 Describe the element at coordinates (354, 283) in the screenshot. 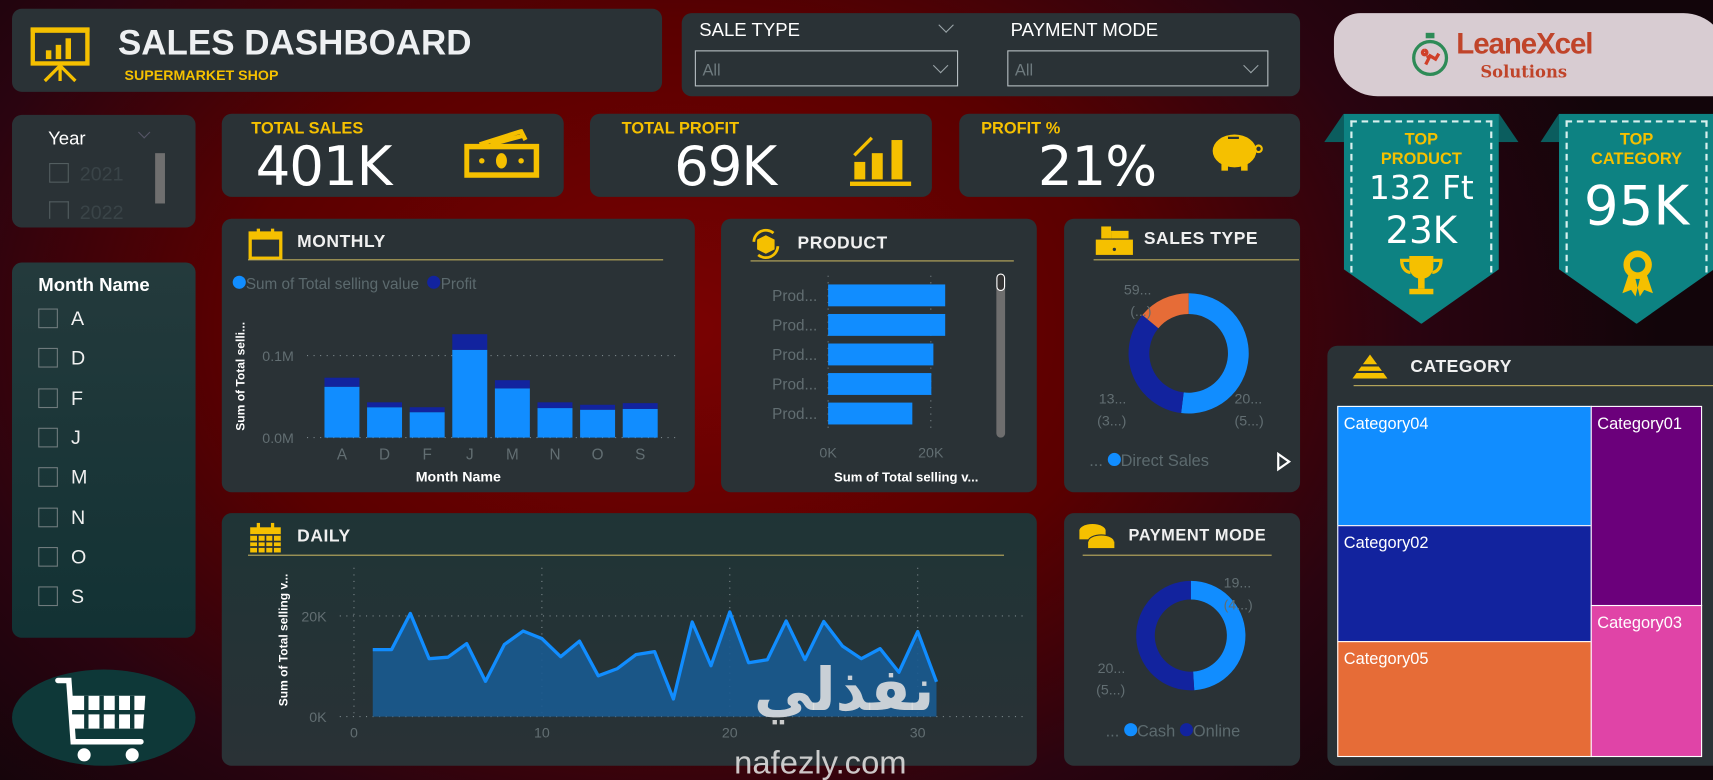

I see `legend: Sum of Total selling value Profit` at that location.